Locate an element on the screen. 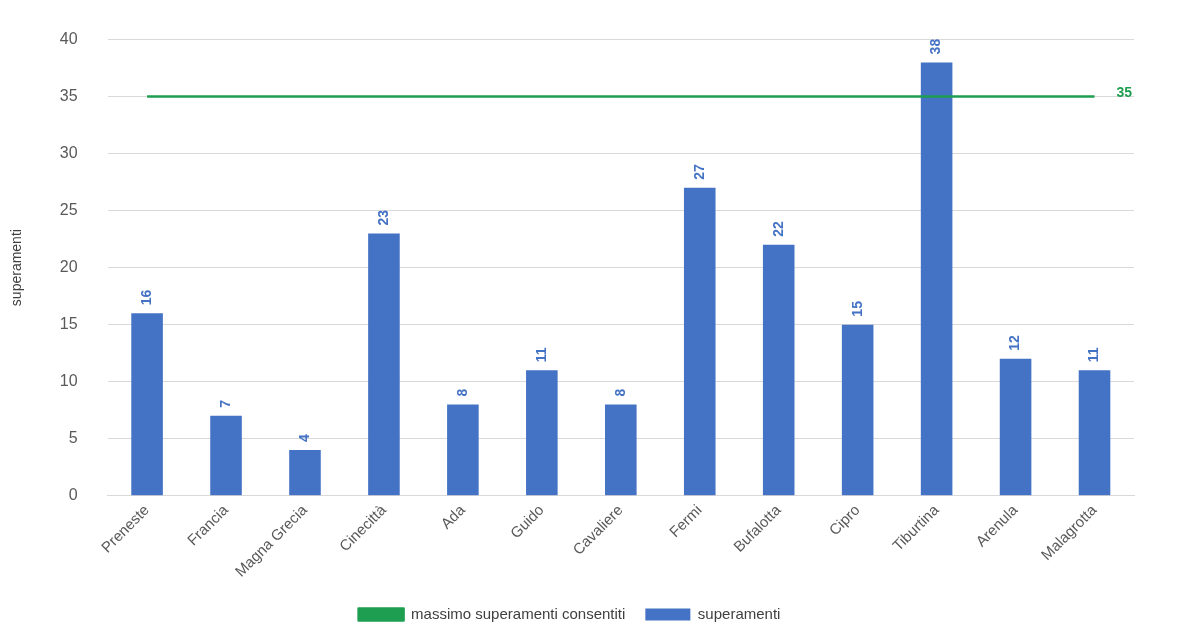  data-label: 12 is located at coordinates (1014, 343).